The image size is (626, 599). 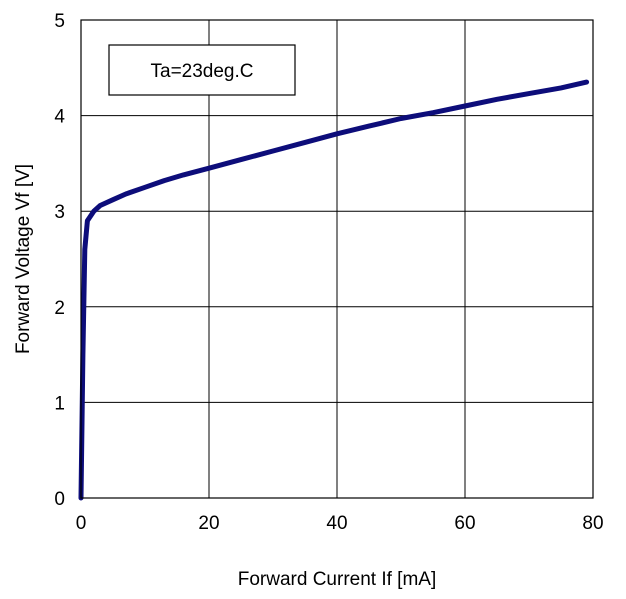 I want to click on y-tick-label: 0, so click(x=59, y=499).